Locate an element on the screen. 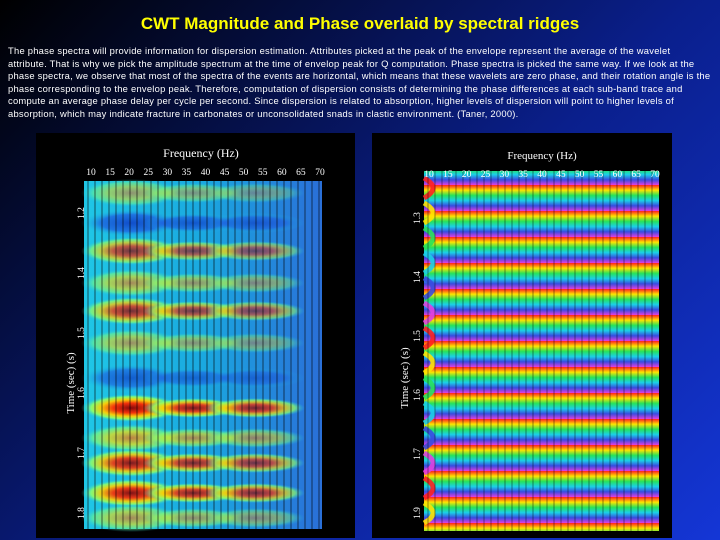 The height and width of the screenshot is (540, 720). phase-y-title: Time (sec) (s) is located at coordinates (405, 378).